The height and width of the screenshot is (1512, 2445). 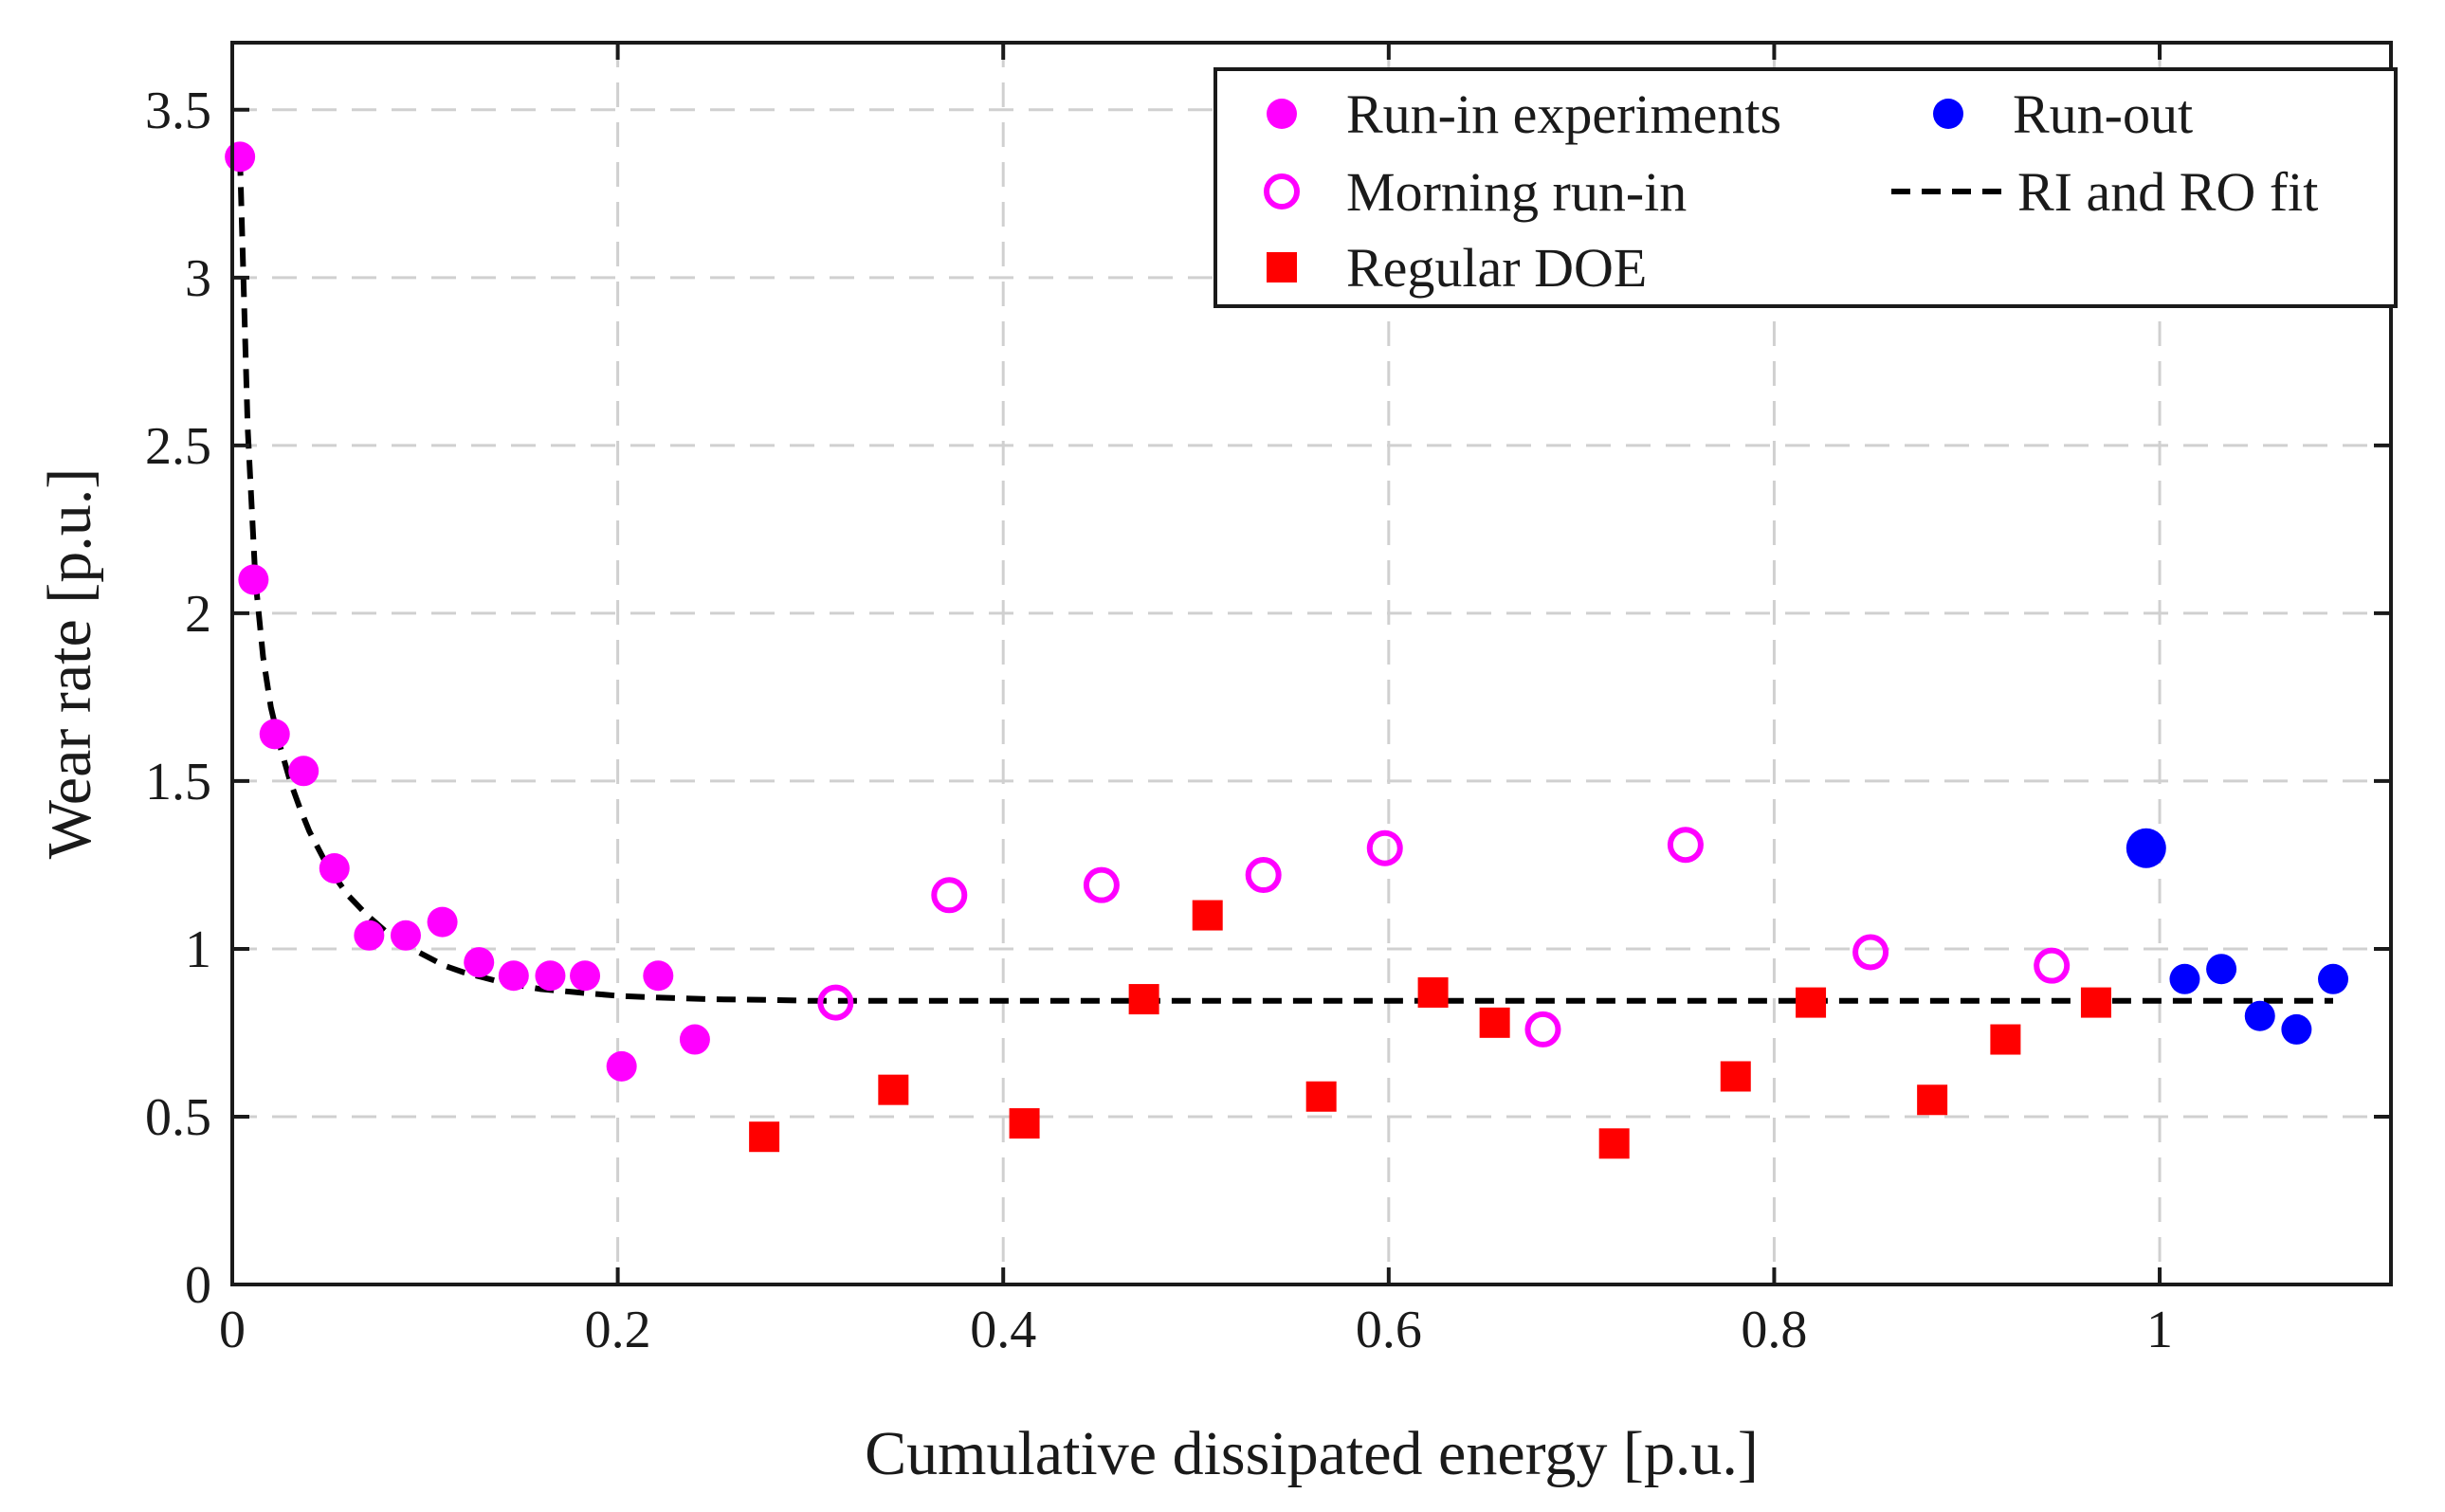 I want to click on y-tick-label: 3, so click(x=198, y=278).